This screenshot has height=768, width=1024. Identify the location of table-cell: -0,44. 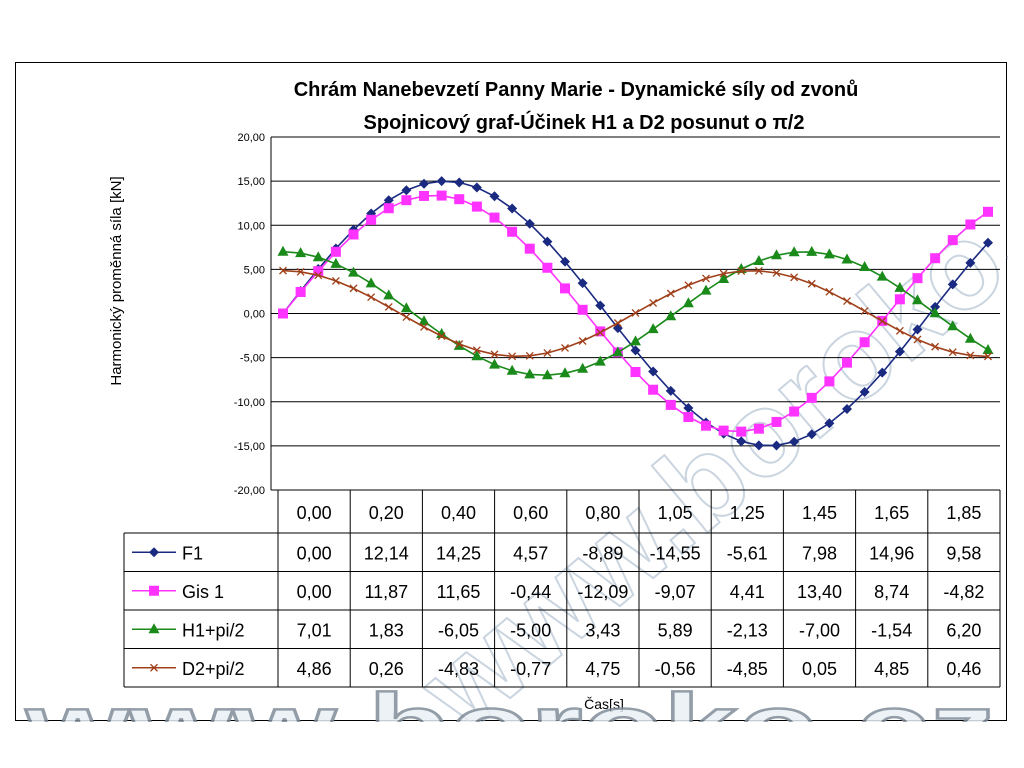
(530, 592).